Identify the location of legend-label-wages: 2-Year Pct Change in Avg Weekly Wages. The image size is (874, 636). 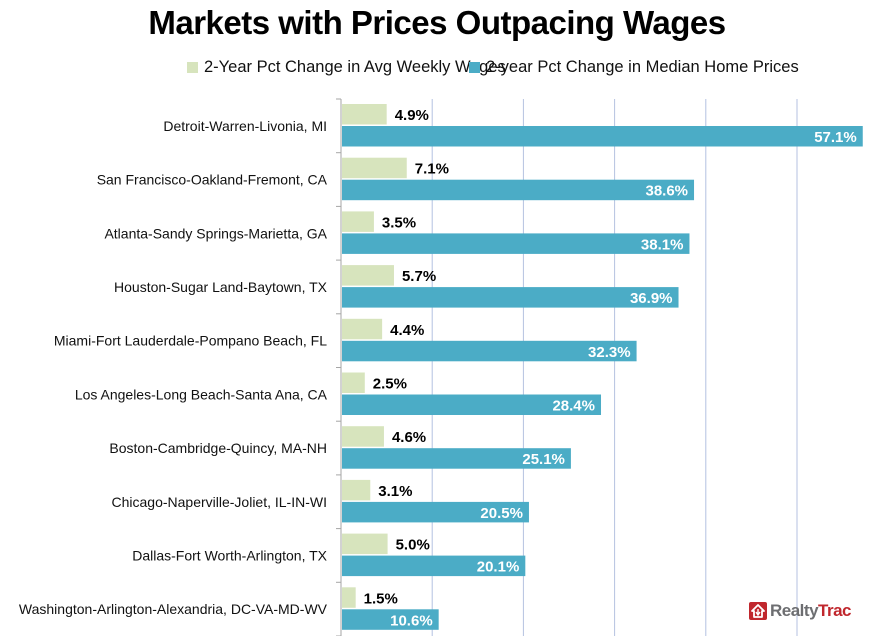
(355, 67).